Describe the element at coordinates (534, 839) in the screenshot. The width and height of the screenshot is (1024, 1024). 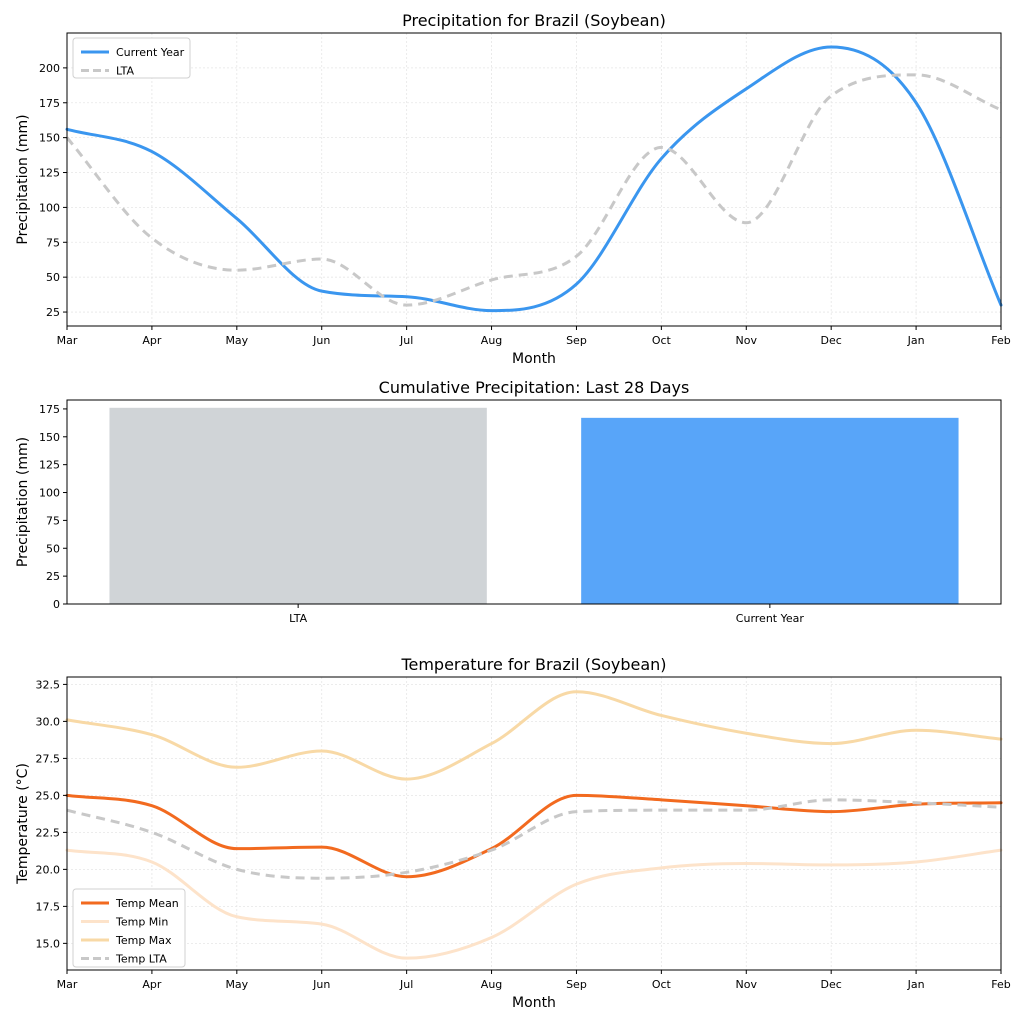
I see `series-line-temp-lta` at that location.